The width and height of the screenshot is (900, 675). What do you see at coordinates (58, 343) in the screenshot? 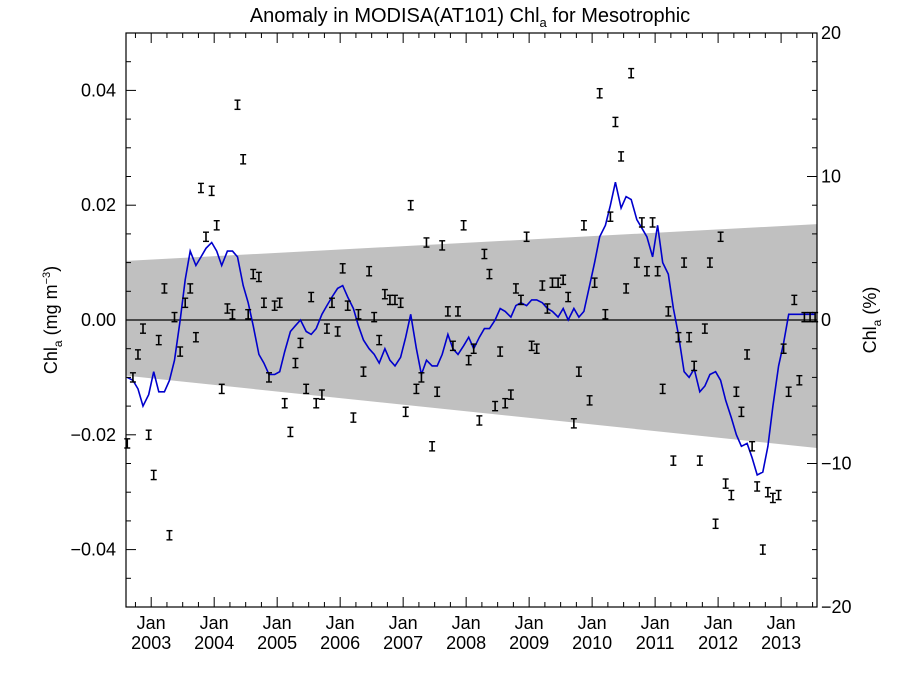
I see `y-left-label-sub: a` at bounding box center [58, 343].